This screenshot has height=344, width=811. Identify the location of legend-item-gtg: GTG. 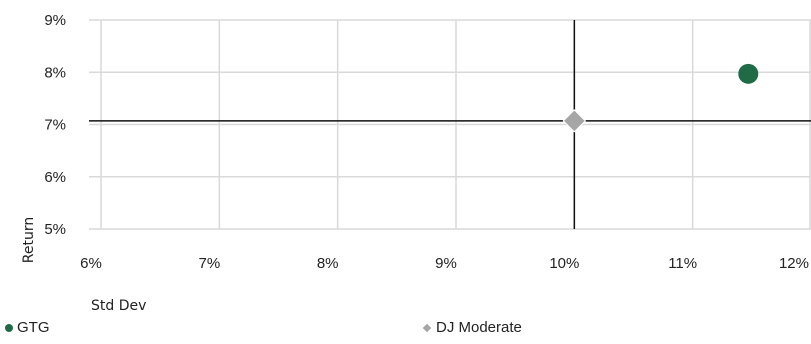
(27, 327).